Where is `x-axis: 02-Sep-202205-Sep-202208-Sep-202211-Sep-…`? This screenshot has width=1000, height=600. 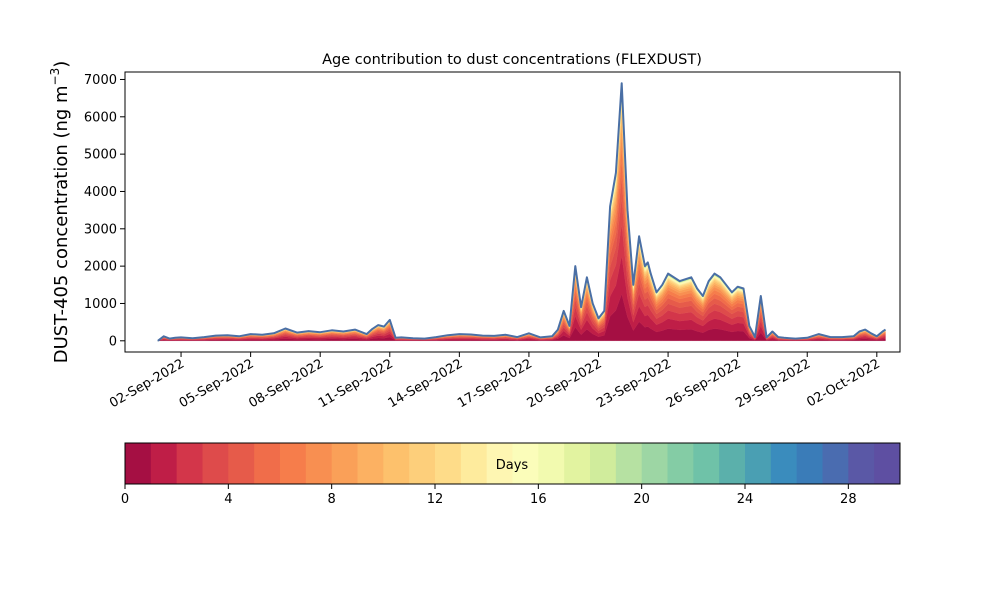 x-axis: 02-Sep-202205-Sep-202208-Sep-202211-Sep-… is located at coordinates (495, 381).